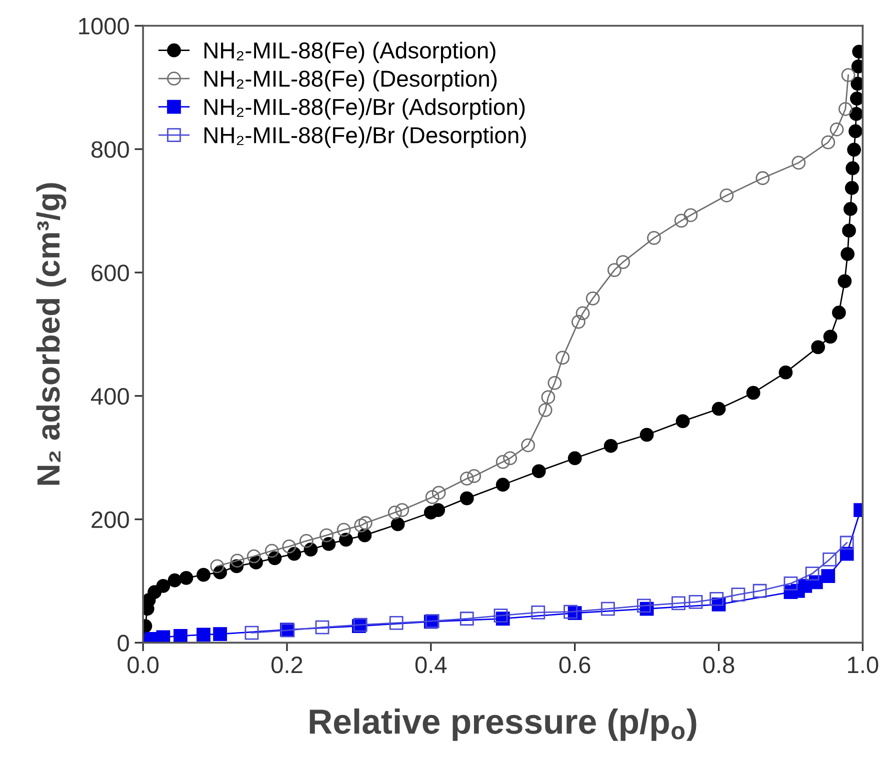 The image size is (883, 757). I want to click on y-axis-title: N₂ adsorbed (cm³/g), so click(51, 334).